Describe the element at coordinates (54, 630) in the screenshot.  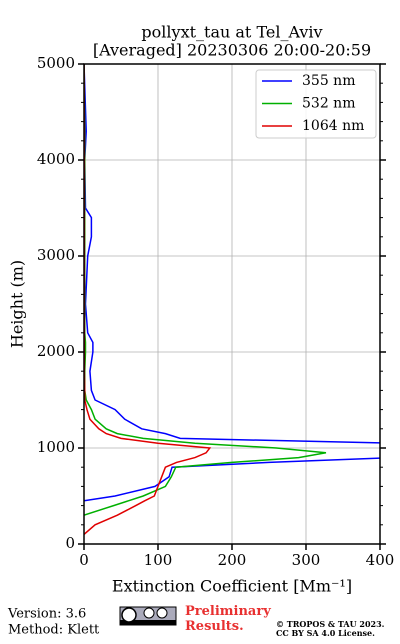
I see `method: Method: Klett` at that location.